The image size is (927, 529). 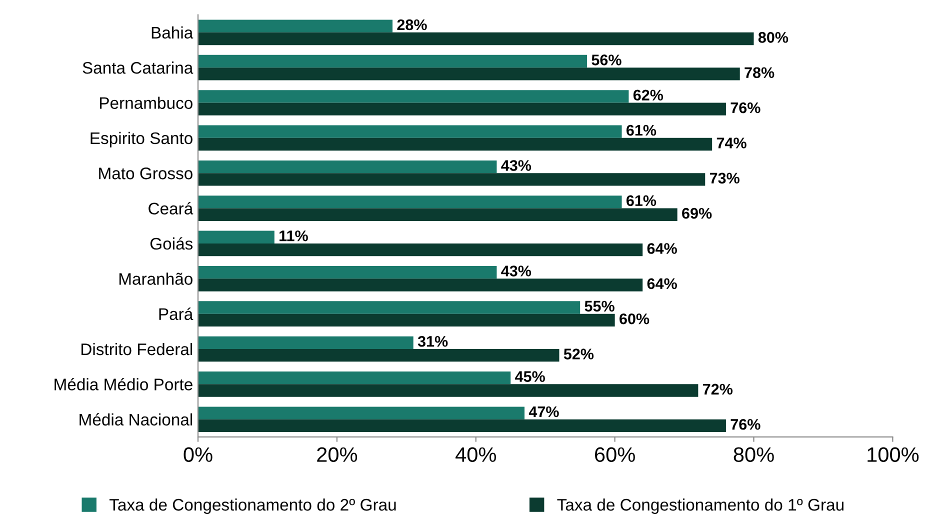 I want to click on data-label: 31%, so click(x=433, y=341).